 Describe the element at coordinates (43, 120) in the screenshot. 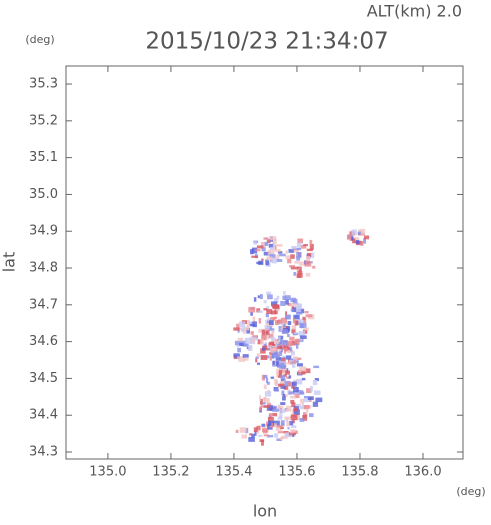

I see `y-tick-label: 35.2` at that location.